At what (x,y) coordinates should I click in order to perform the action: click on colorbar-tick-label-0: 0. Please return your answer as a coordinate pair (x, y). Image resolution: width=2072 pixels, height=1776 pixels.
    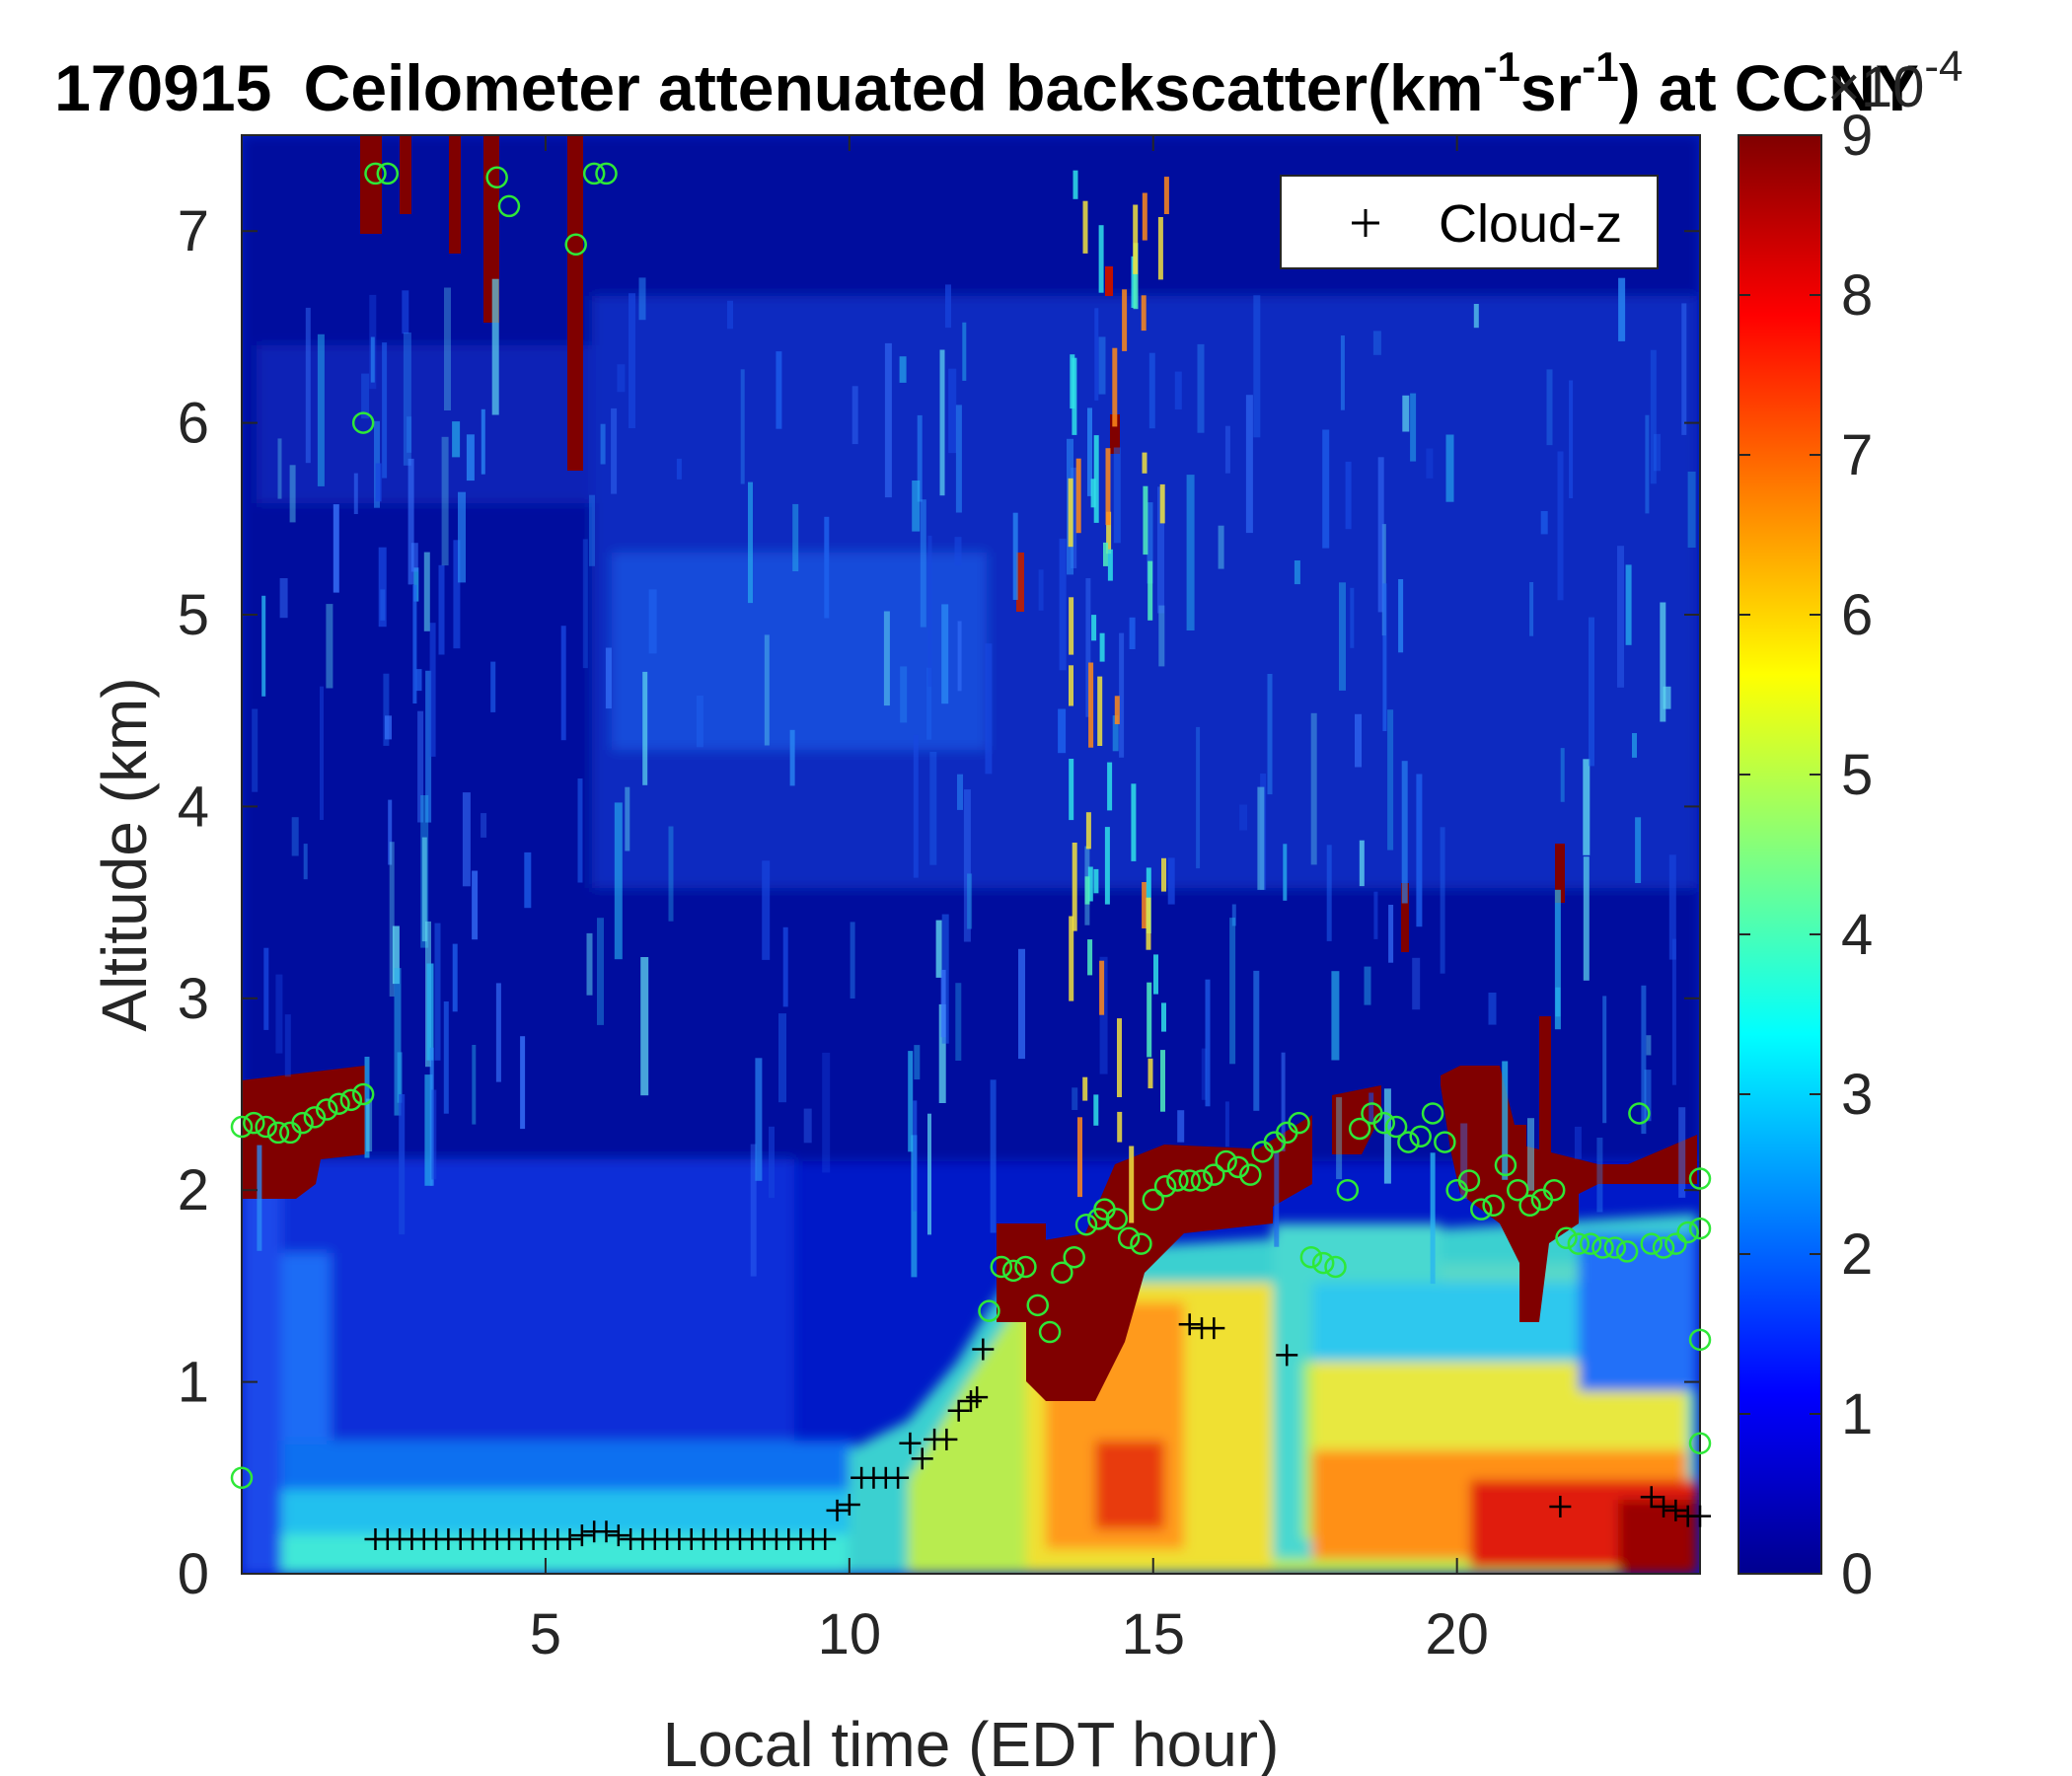
    Looking at the image, I should click on (1857, 1574).